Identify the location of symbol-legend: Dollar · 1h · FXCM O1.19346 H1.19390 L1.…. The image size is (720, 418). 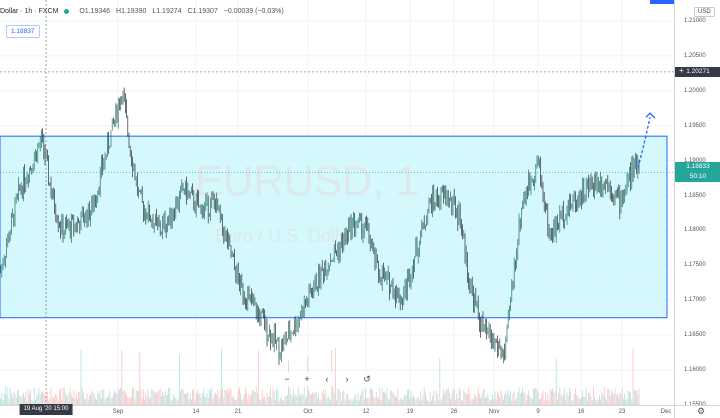
(142, 11).